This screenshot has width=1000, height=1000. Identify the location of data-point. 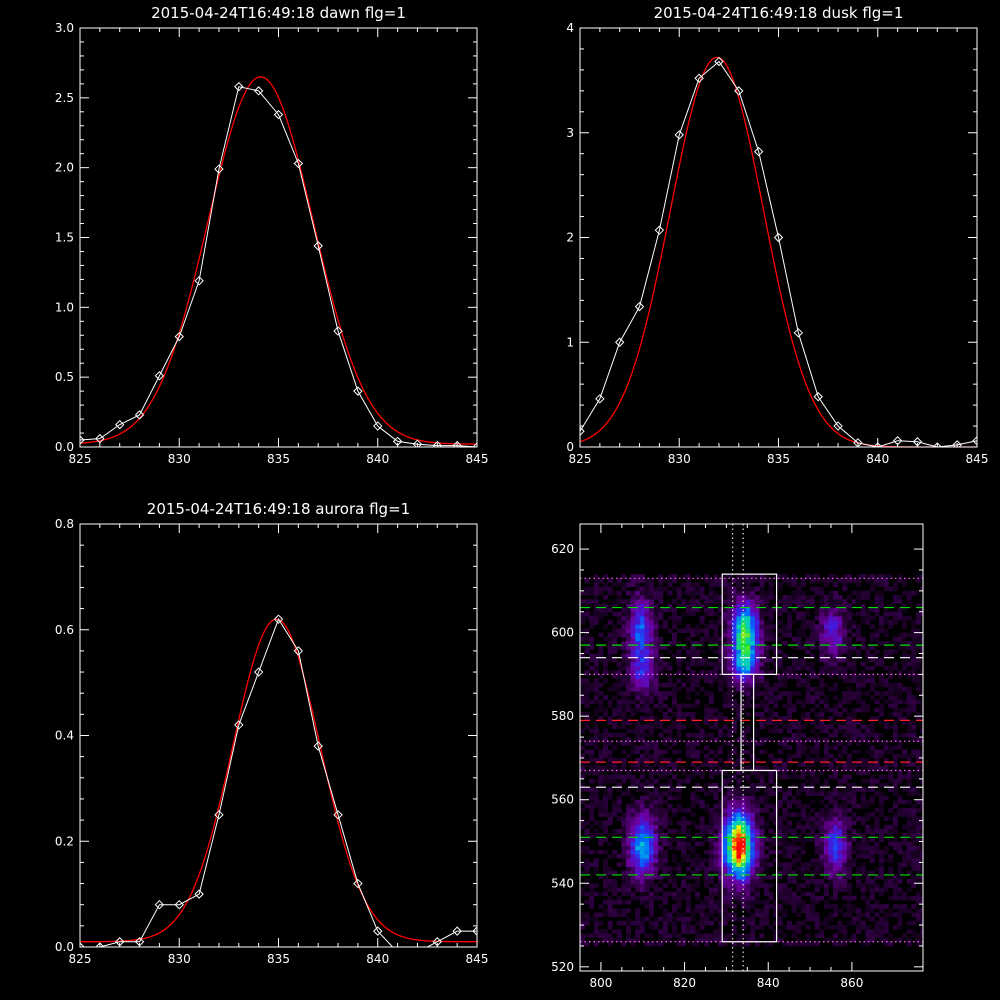
(699, 78).